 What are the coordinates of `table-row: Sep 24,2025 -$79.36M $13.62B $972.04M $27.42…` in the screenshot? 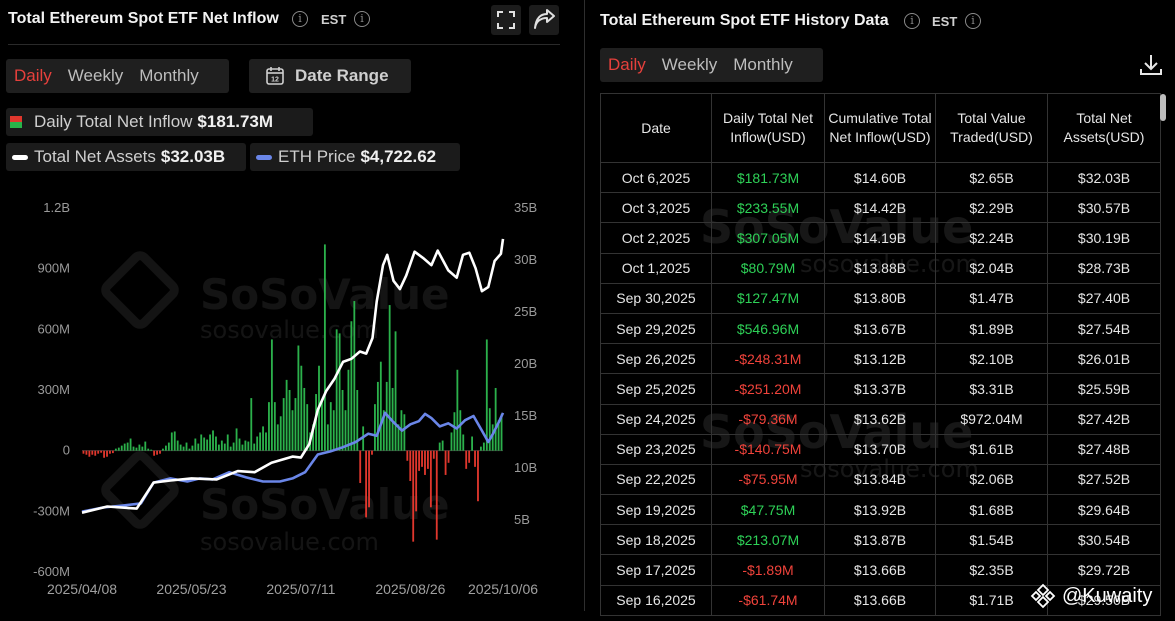 It's located at (880, 419).